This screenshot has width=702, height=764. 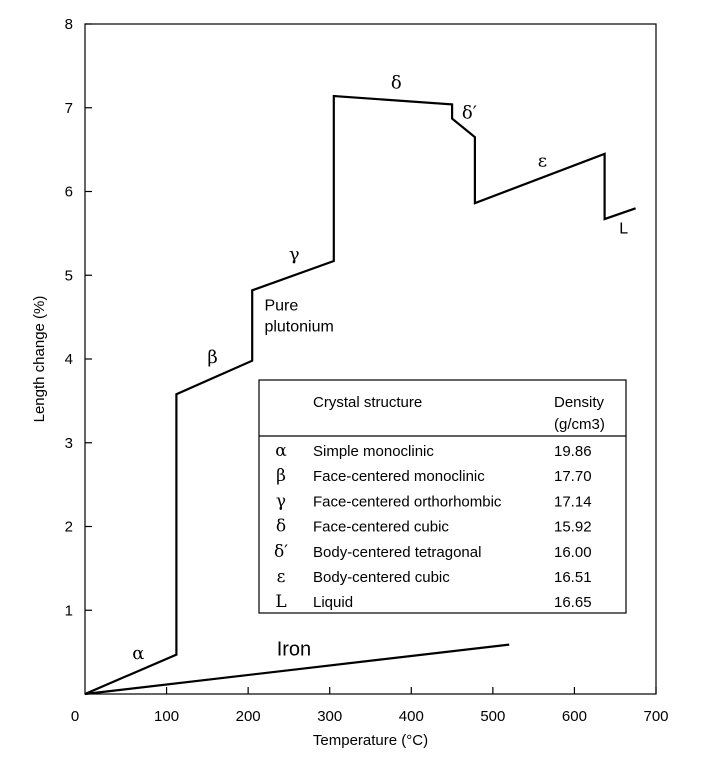 I want to click on table-density: 16.65, so click(x=573, y=602).